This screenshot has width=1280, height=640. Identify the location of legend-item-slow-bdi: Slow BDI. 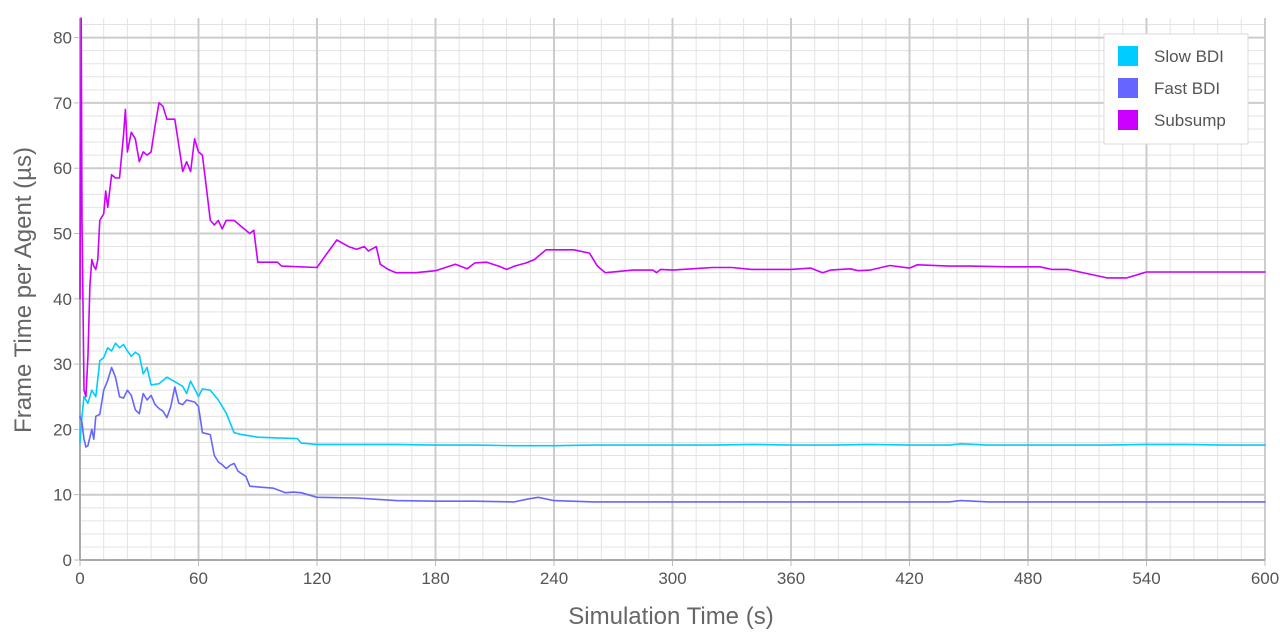
(1171, 56).